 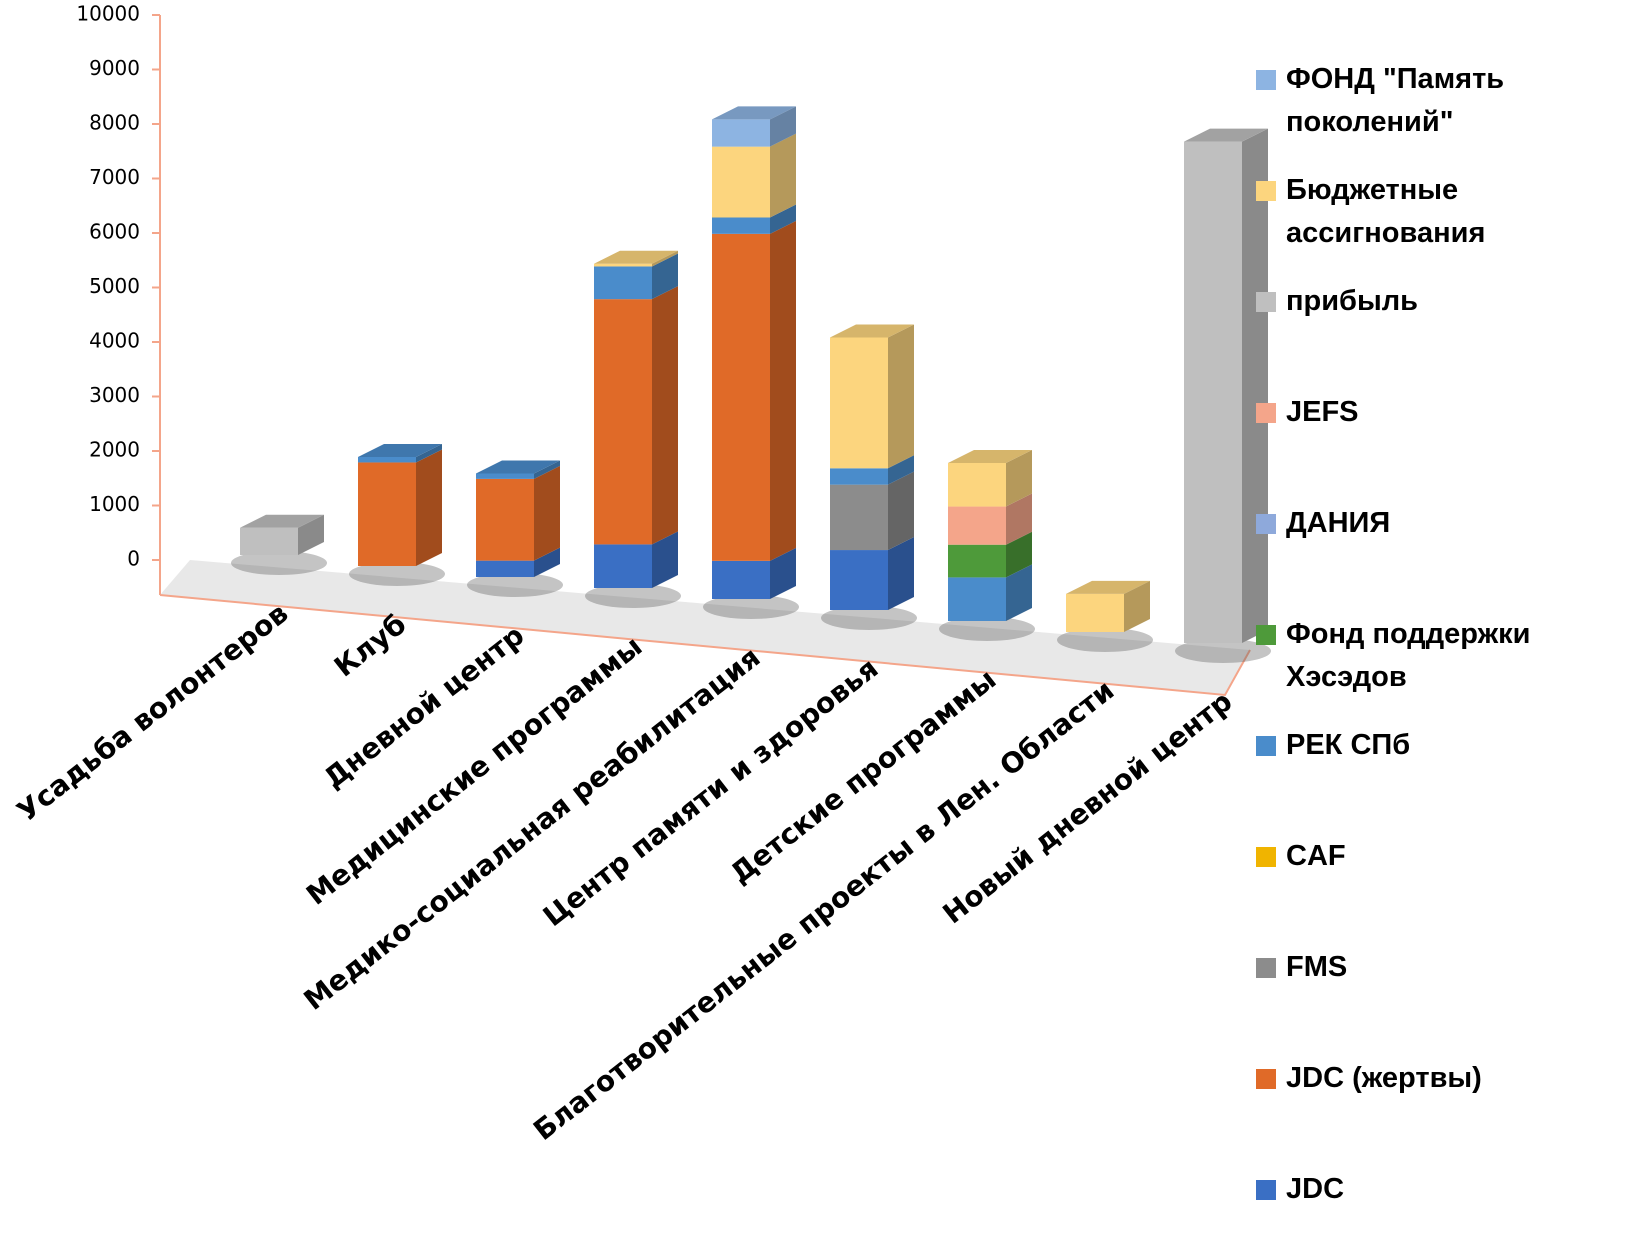 What do you see at coordinates (114, 68) in the screenshot?
I see `y-tick-label: 9000` at bounding box center [114, 68].